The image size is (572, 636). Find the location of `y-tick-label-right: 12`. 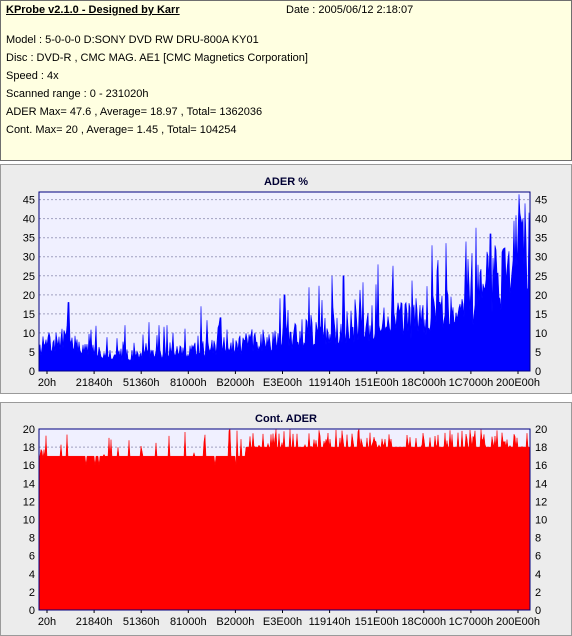

y-tick-label-right: 12 is located at coordinates (541, 502).